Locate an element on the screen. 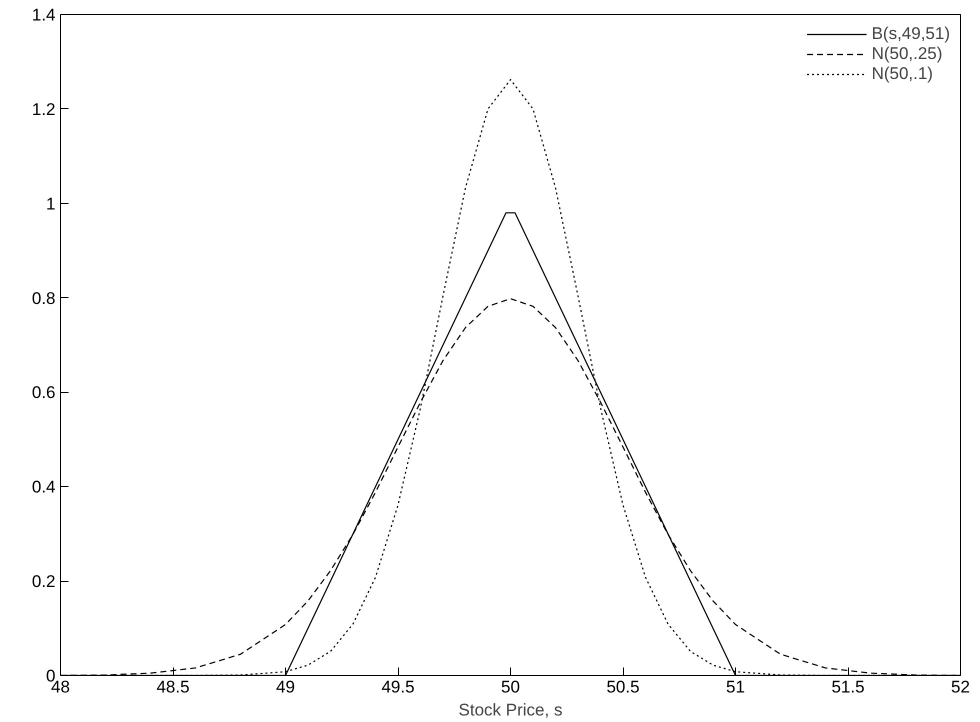 Image resolution: width=980 pixels, height=722 pixels. legend-label: N(50,.25) is located at coordinates (907, 54).